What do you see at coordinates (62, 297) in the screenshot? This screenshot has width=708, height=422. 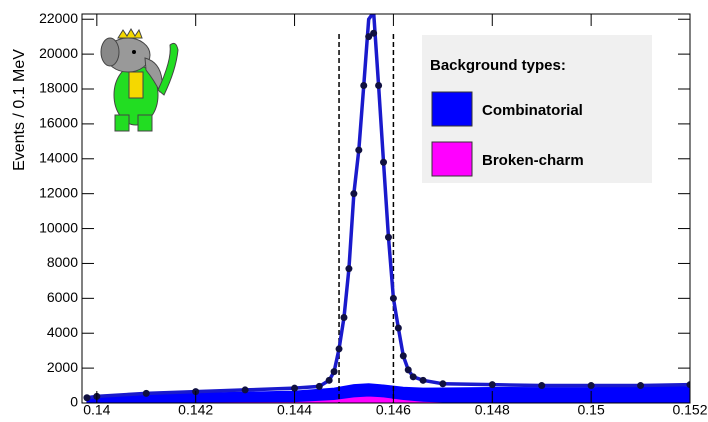 I see `y-tick-label: 6000` at bounding box center [62, 297].